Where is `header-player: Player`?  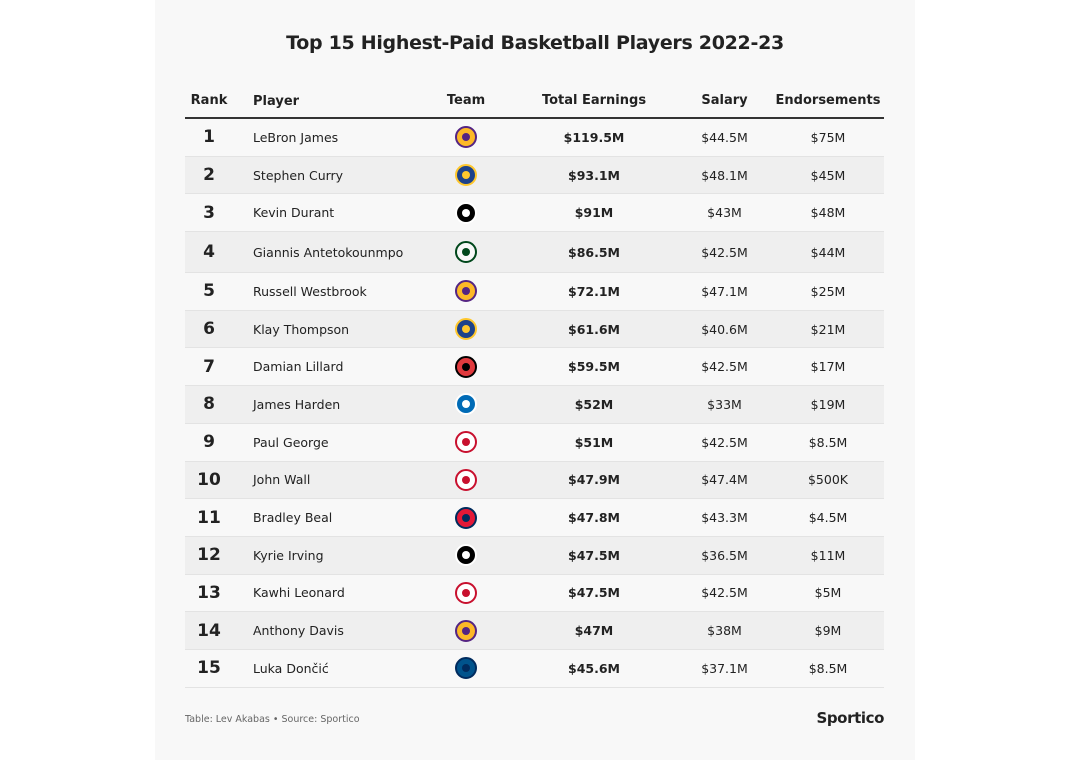
header-player: Player is located at coordinates (327, 105).